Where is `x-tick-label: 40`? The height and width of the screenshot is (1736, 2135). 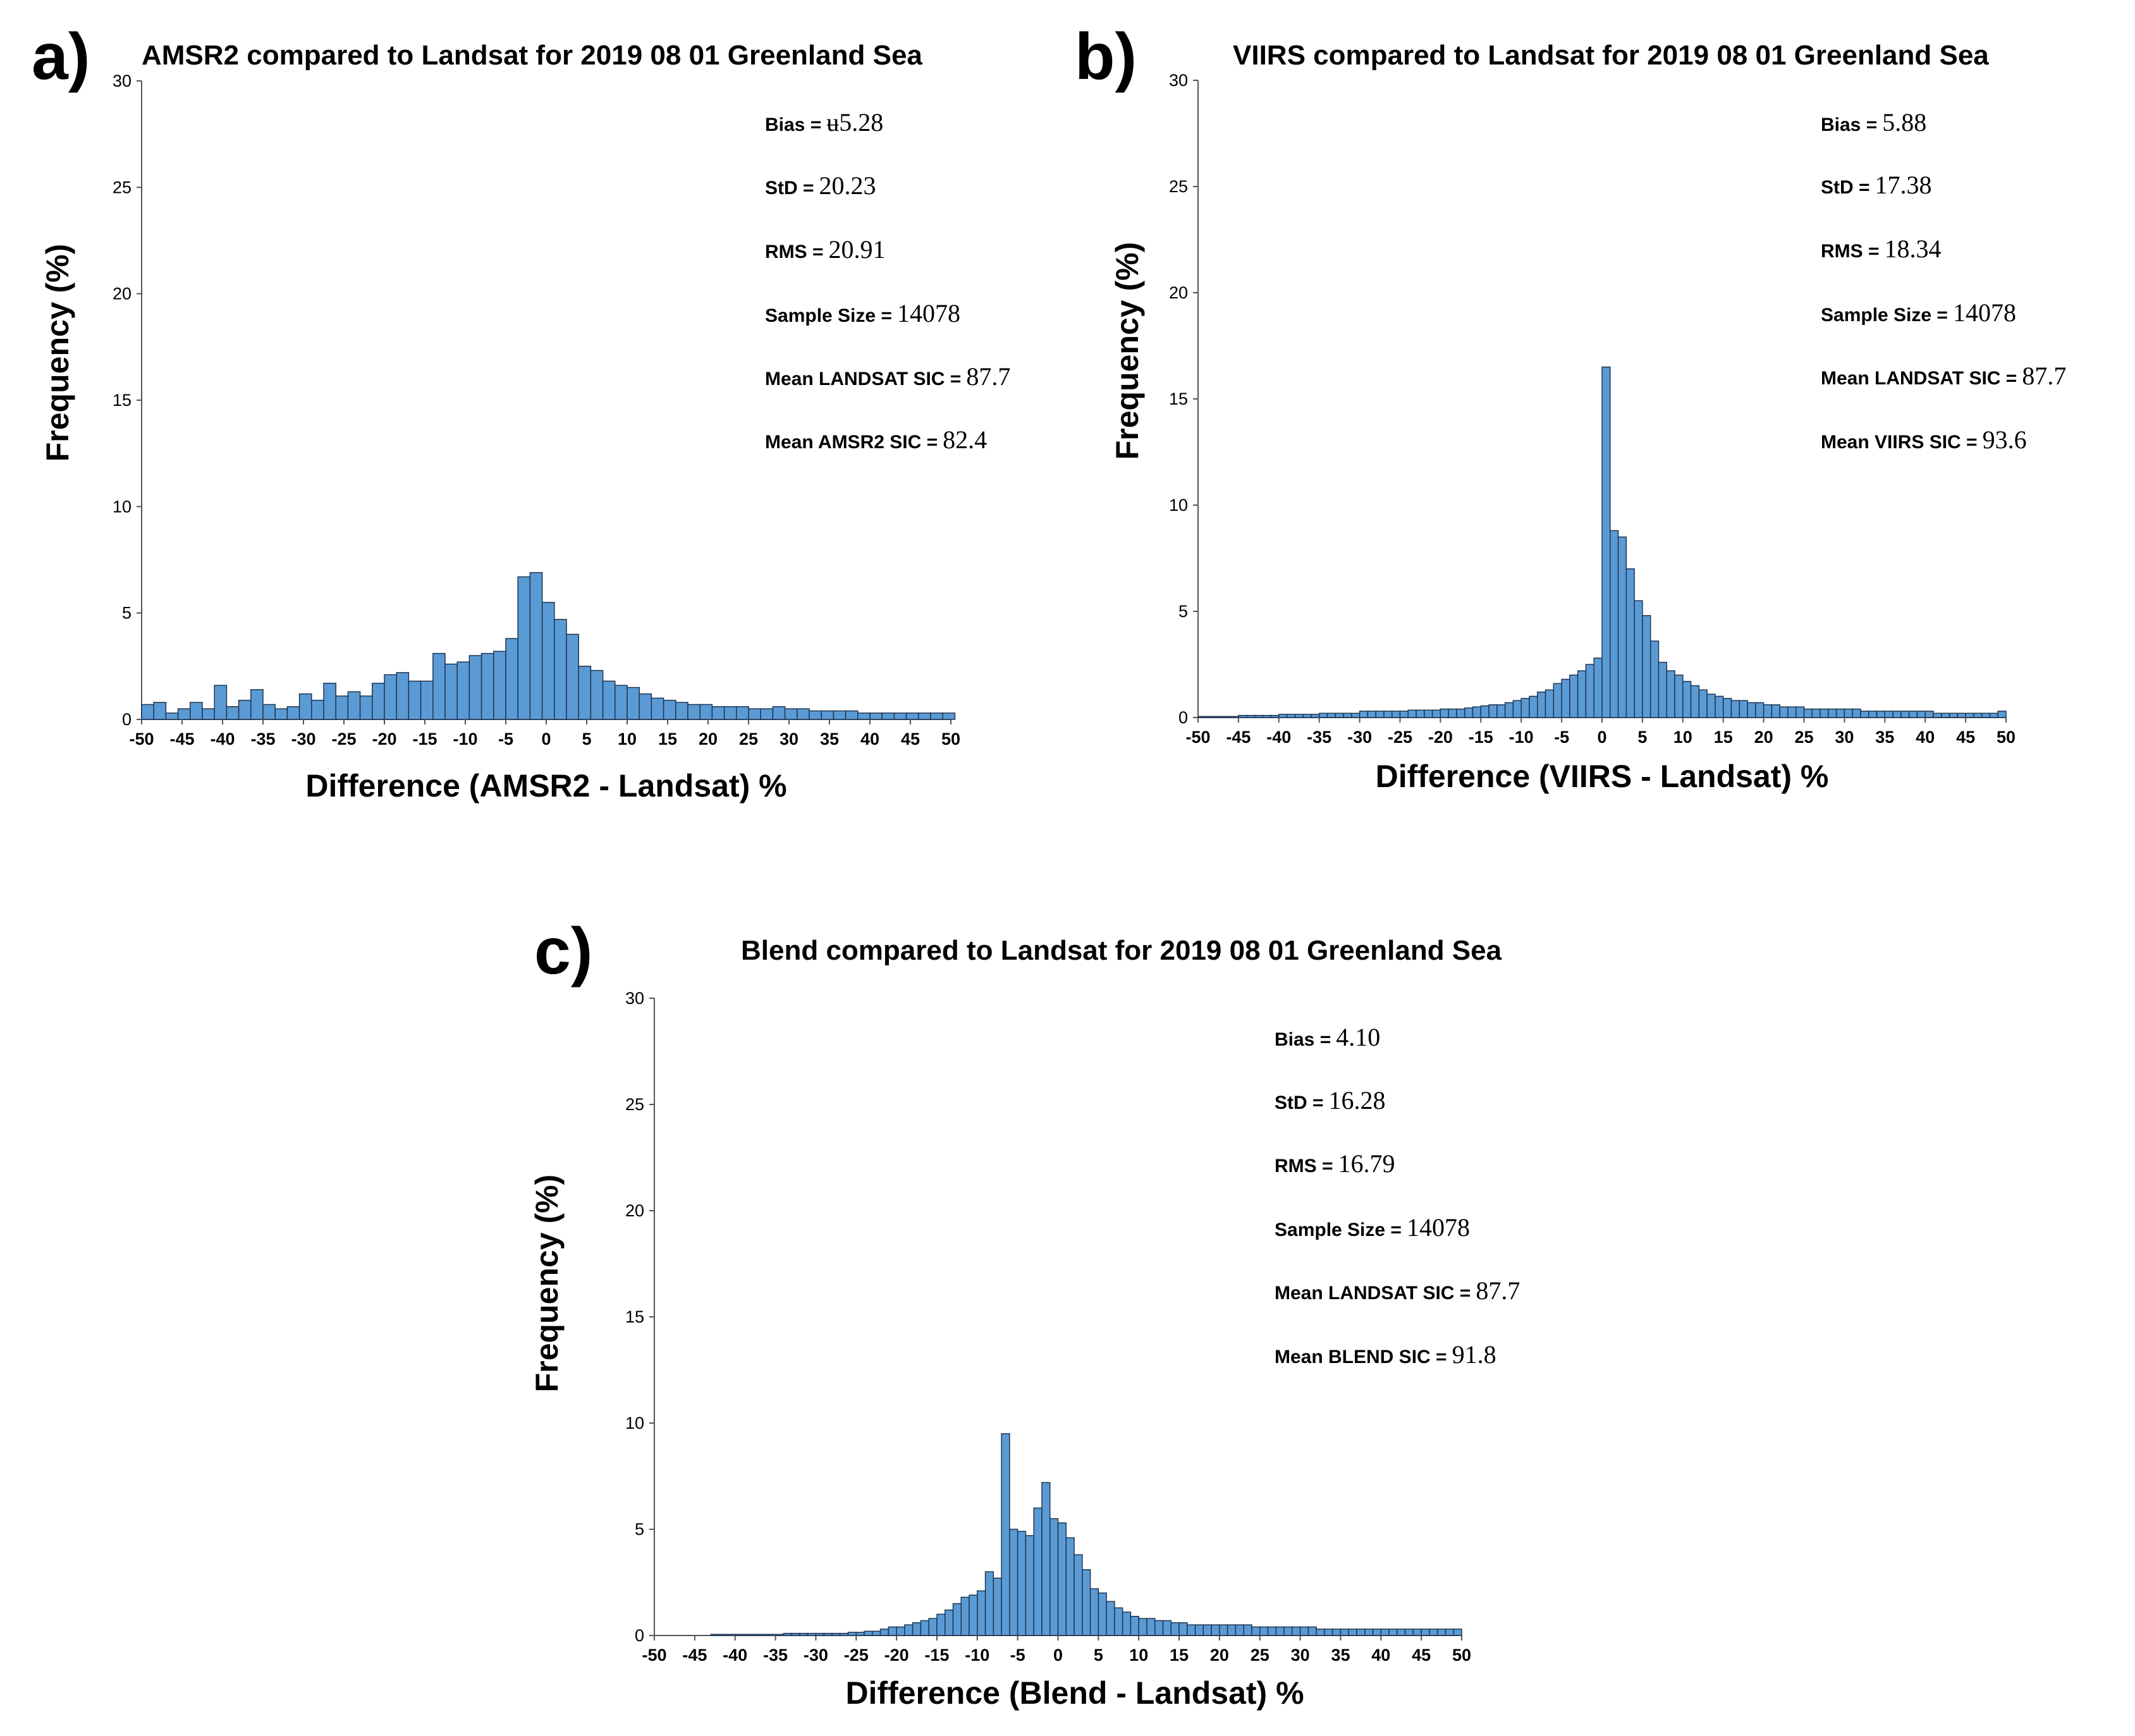
x-tick-label: 40 is located at coordinates (869, 739).